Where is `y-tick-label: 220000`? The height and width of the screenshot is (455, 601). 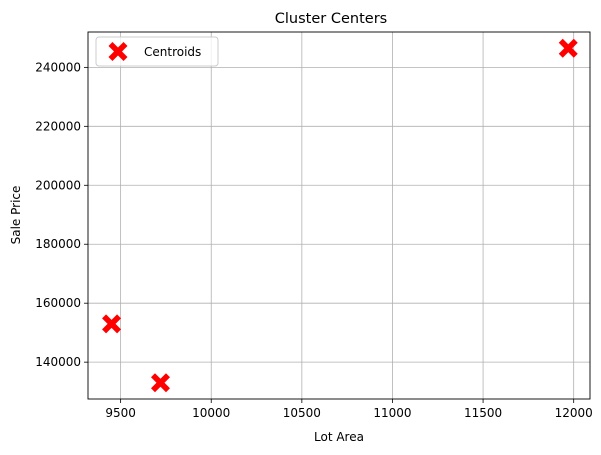
y-tick-label: 220000 is located at coordinates (58, 126).